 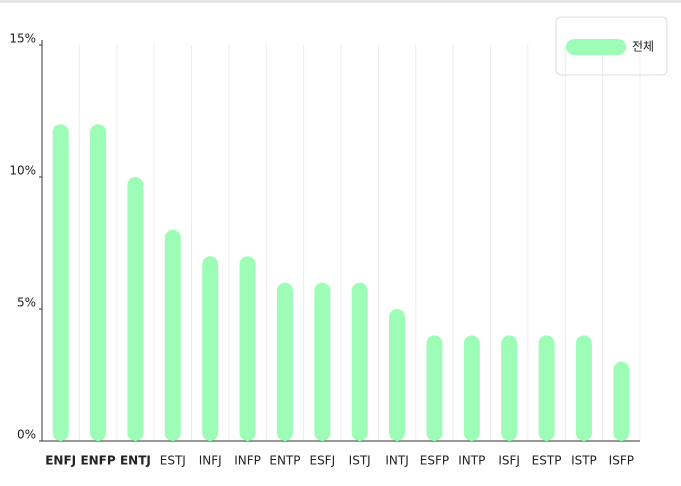 I want to click on x-tick-label: INTJ, so click(x=396, y=461).